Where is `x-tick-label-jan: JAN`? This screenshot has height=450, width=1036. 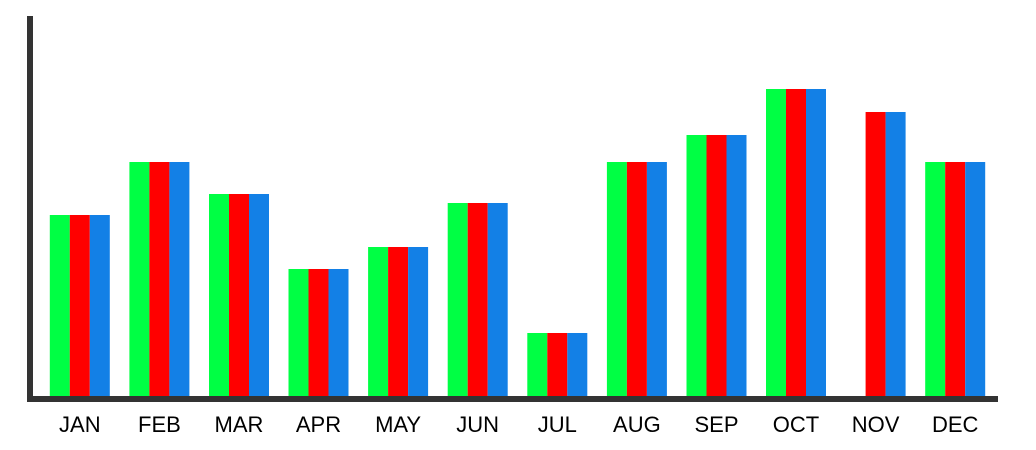 x-tick-label-jan: JAN is located at coordinates (80, 424).